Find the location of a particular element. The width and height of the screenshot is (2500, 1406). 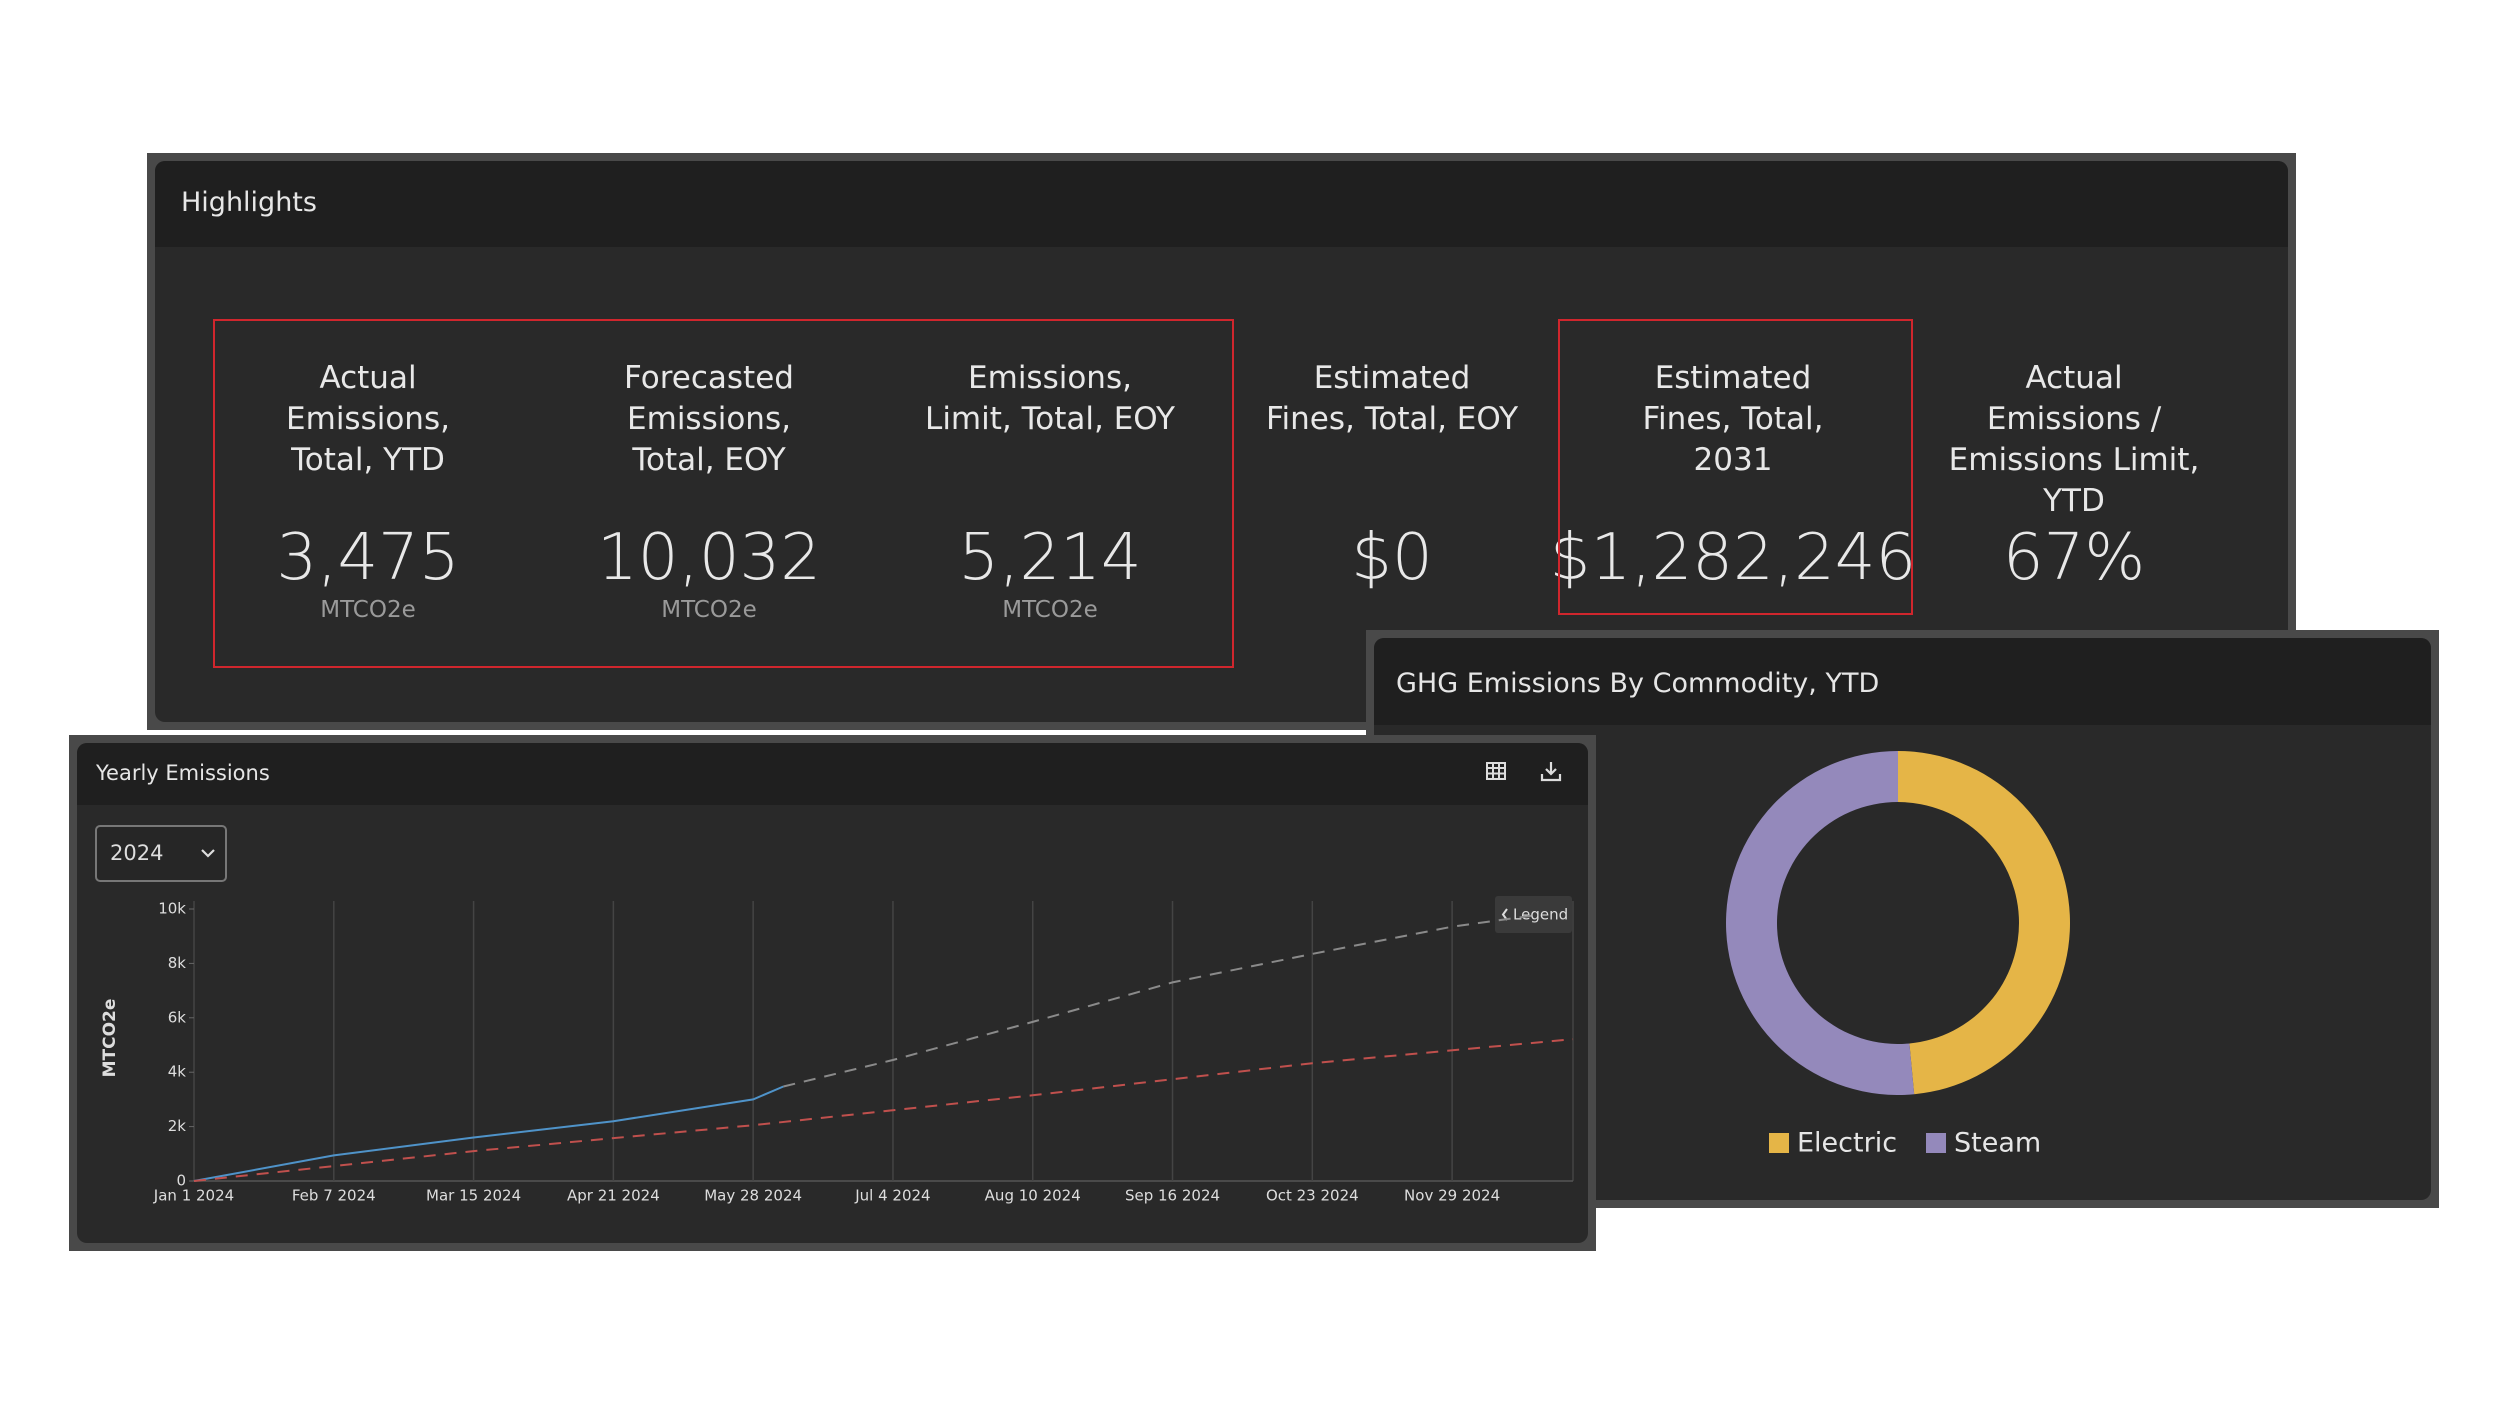

kpi-value: 10,032 is located at coordinates (709, 558).